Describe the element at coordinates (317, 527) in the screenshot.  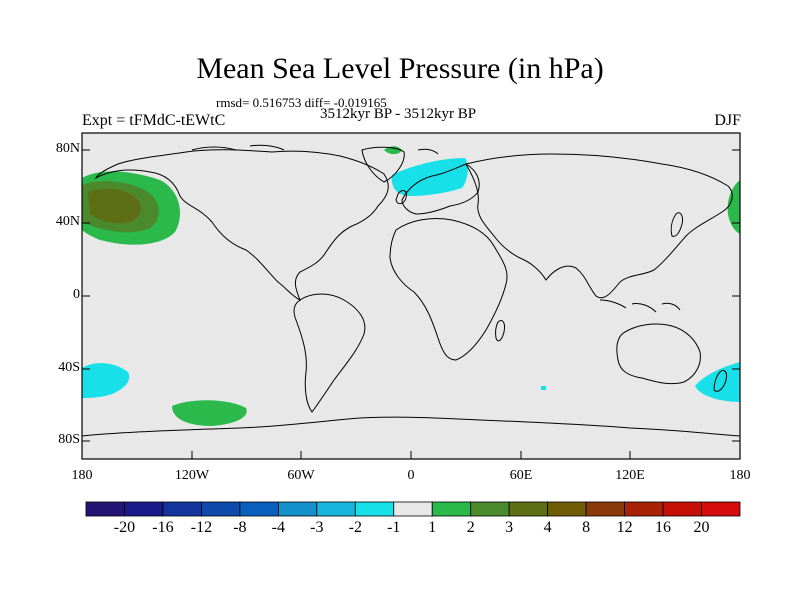
I see `colorbar-label: -3` at that location.